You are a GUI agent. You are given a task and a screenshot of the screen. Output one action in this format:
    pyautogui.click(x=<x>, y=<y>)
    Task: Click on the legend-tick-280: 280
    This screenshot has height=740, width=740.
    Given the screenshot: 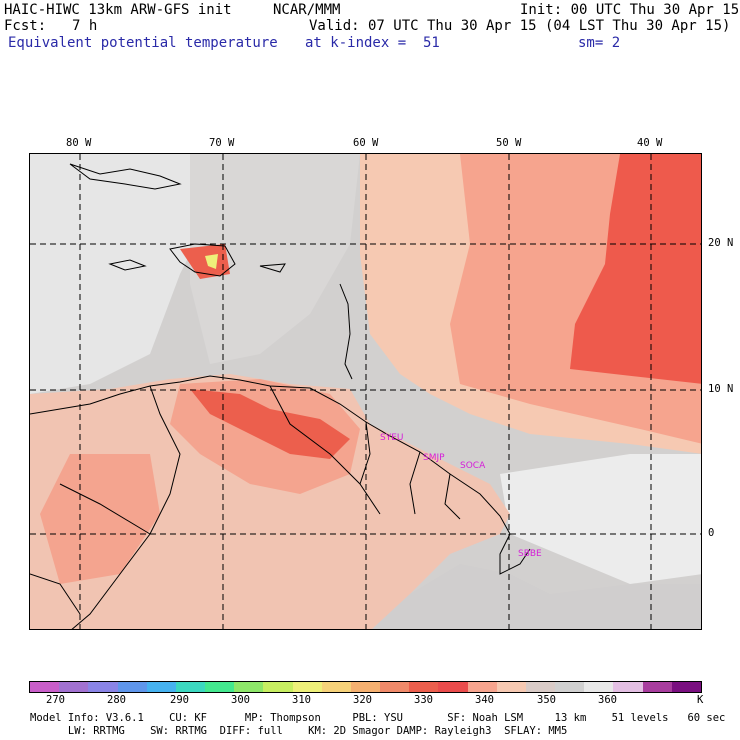 What is the action you would take?
    pyautogui.click(x=116, y=700)
    